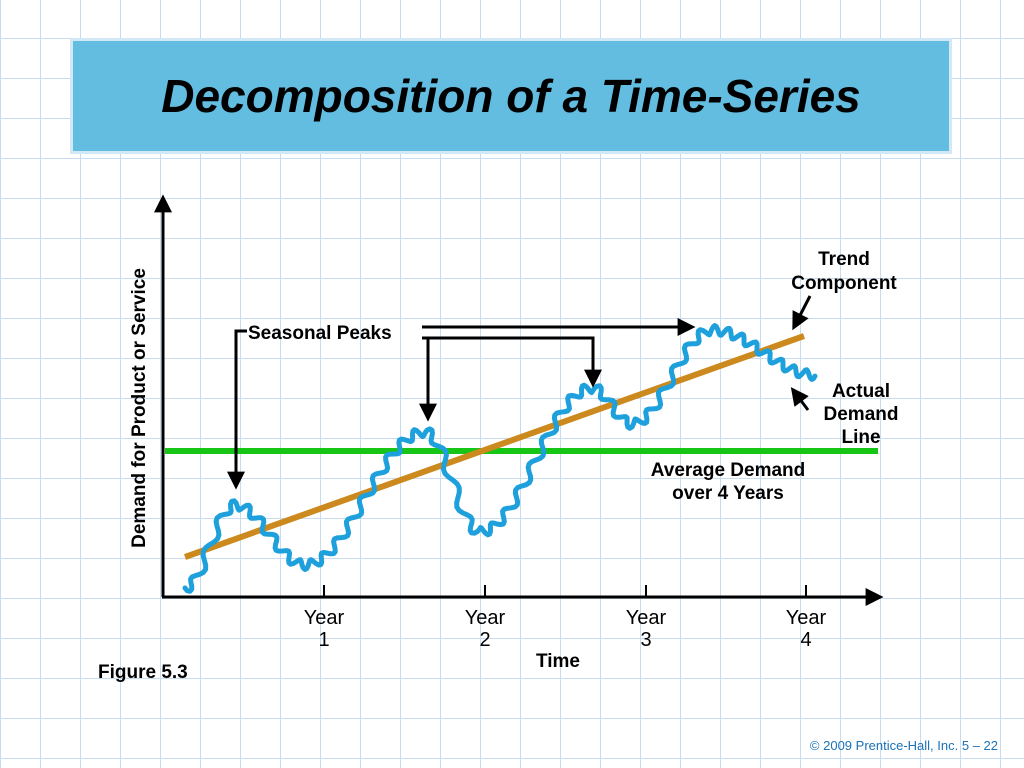  I want to click on title-banner: Decomposition of a Time-Series, so click(511, 96).